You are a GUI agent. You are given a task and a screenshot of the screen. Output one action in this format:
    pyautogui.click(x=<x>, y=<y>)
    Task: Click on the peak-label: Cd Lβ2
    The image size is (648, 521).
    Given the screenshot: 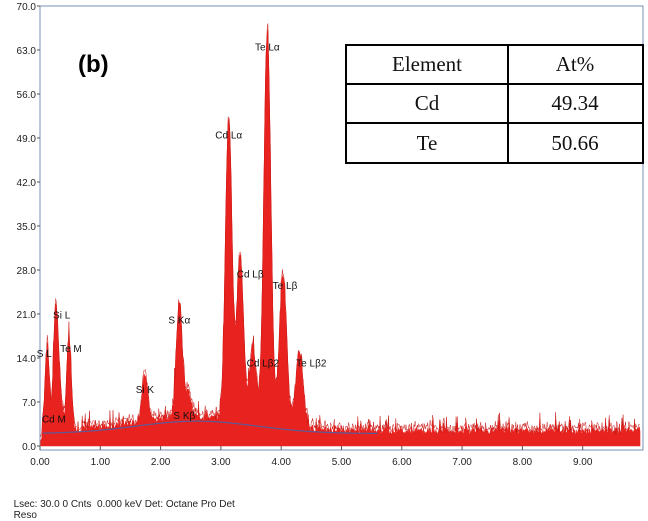 What is the action you would take?
    pyautogui.click(x=263, y=364)
    